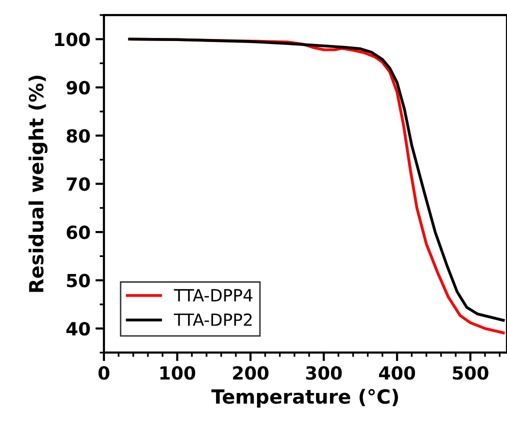 The width and height of the screenshot is (507, 430). Describe the element at coordinates (397, 373) in the screenshot. I see `x-tick-label: 400` at that location.